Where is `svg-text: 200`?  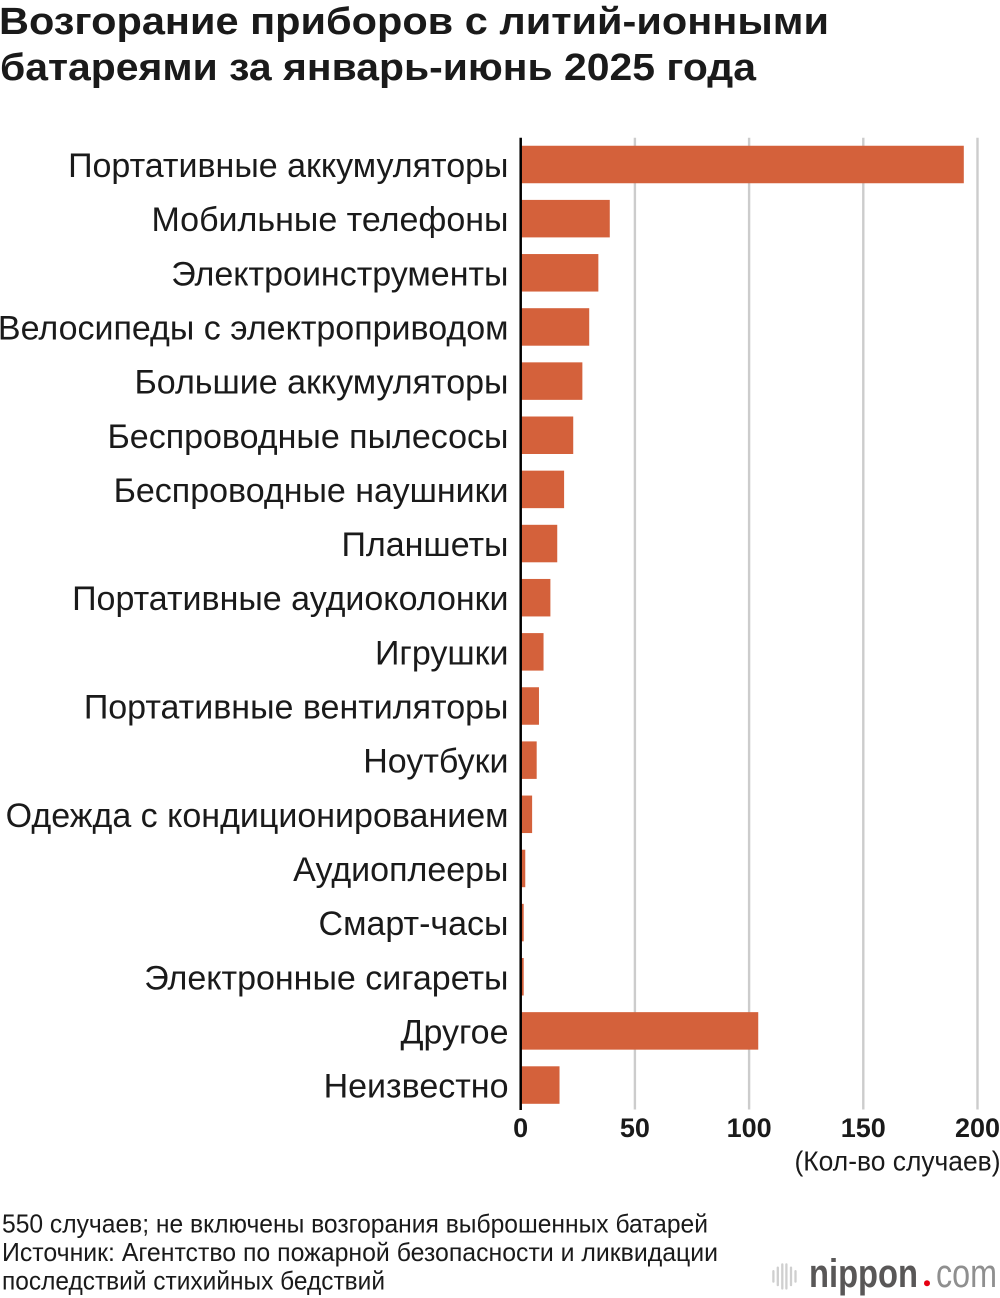 svg-text: 200 is located at coordinates (977, 1128).